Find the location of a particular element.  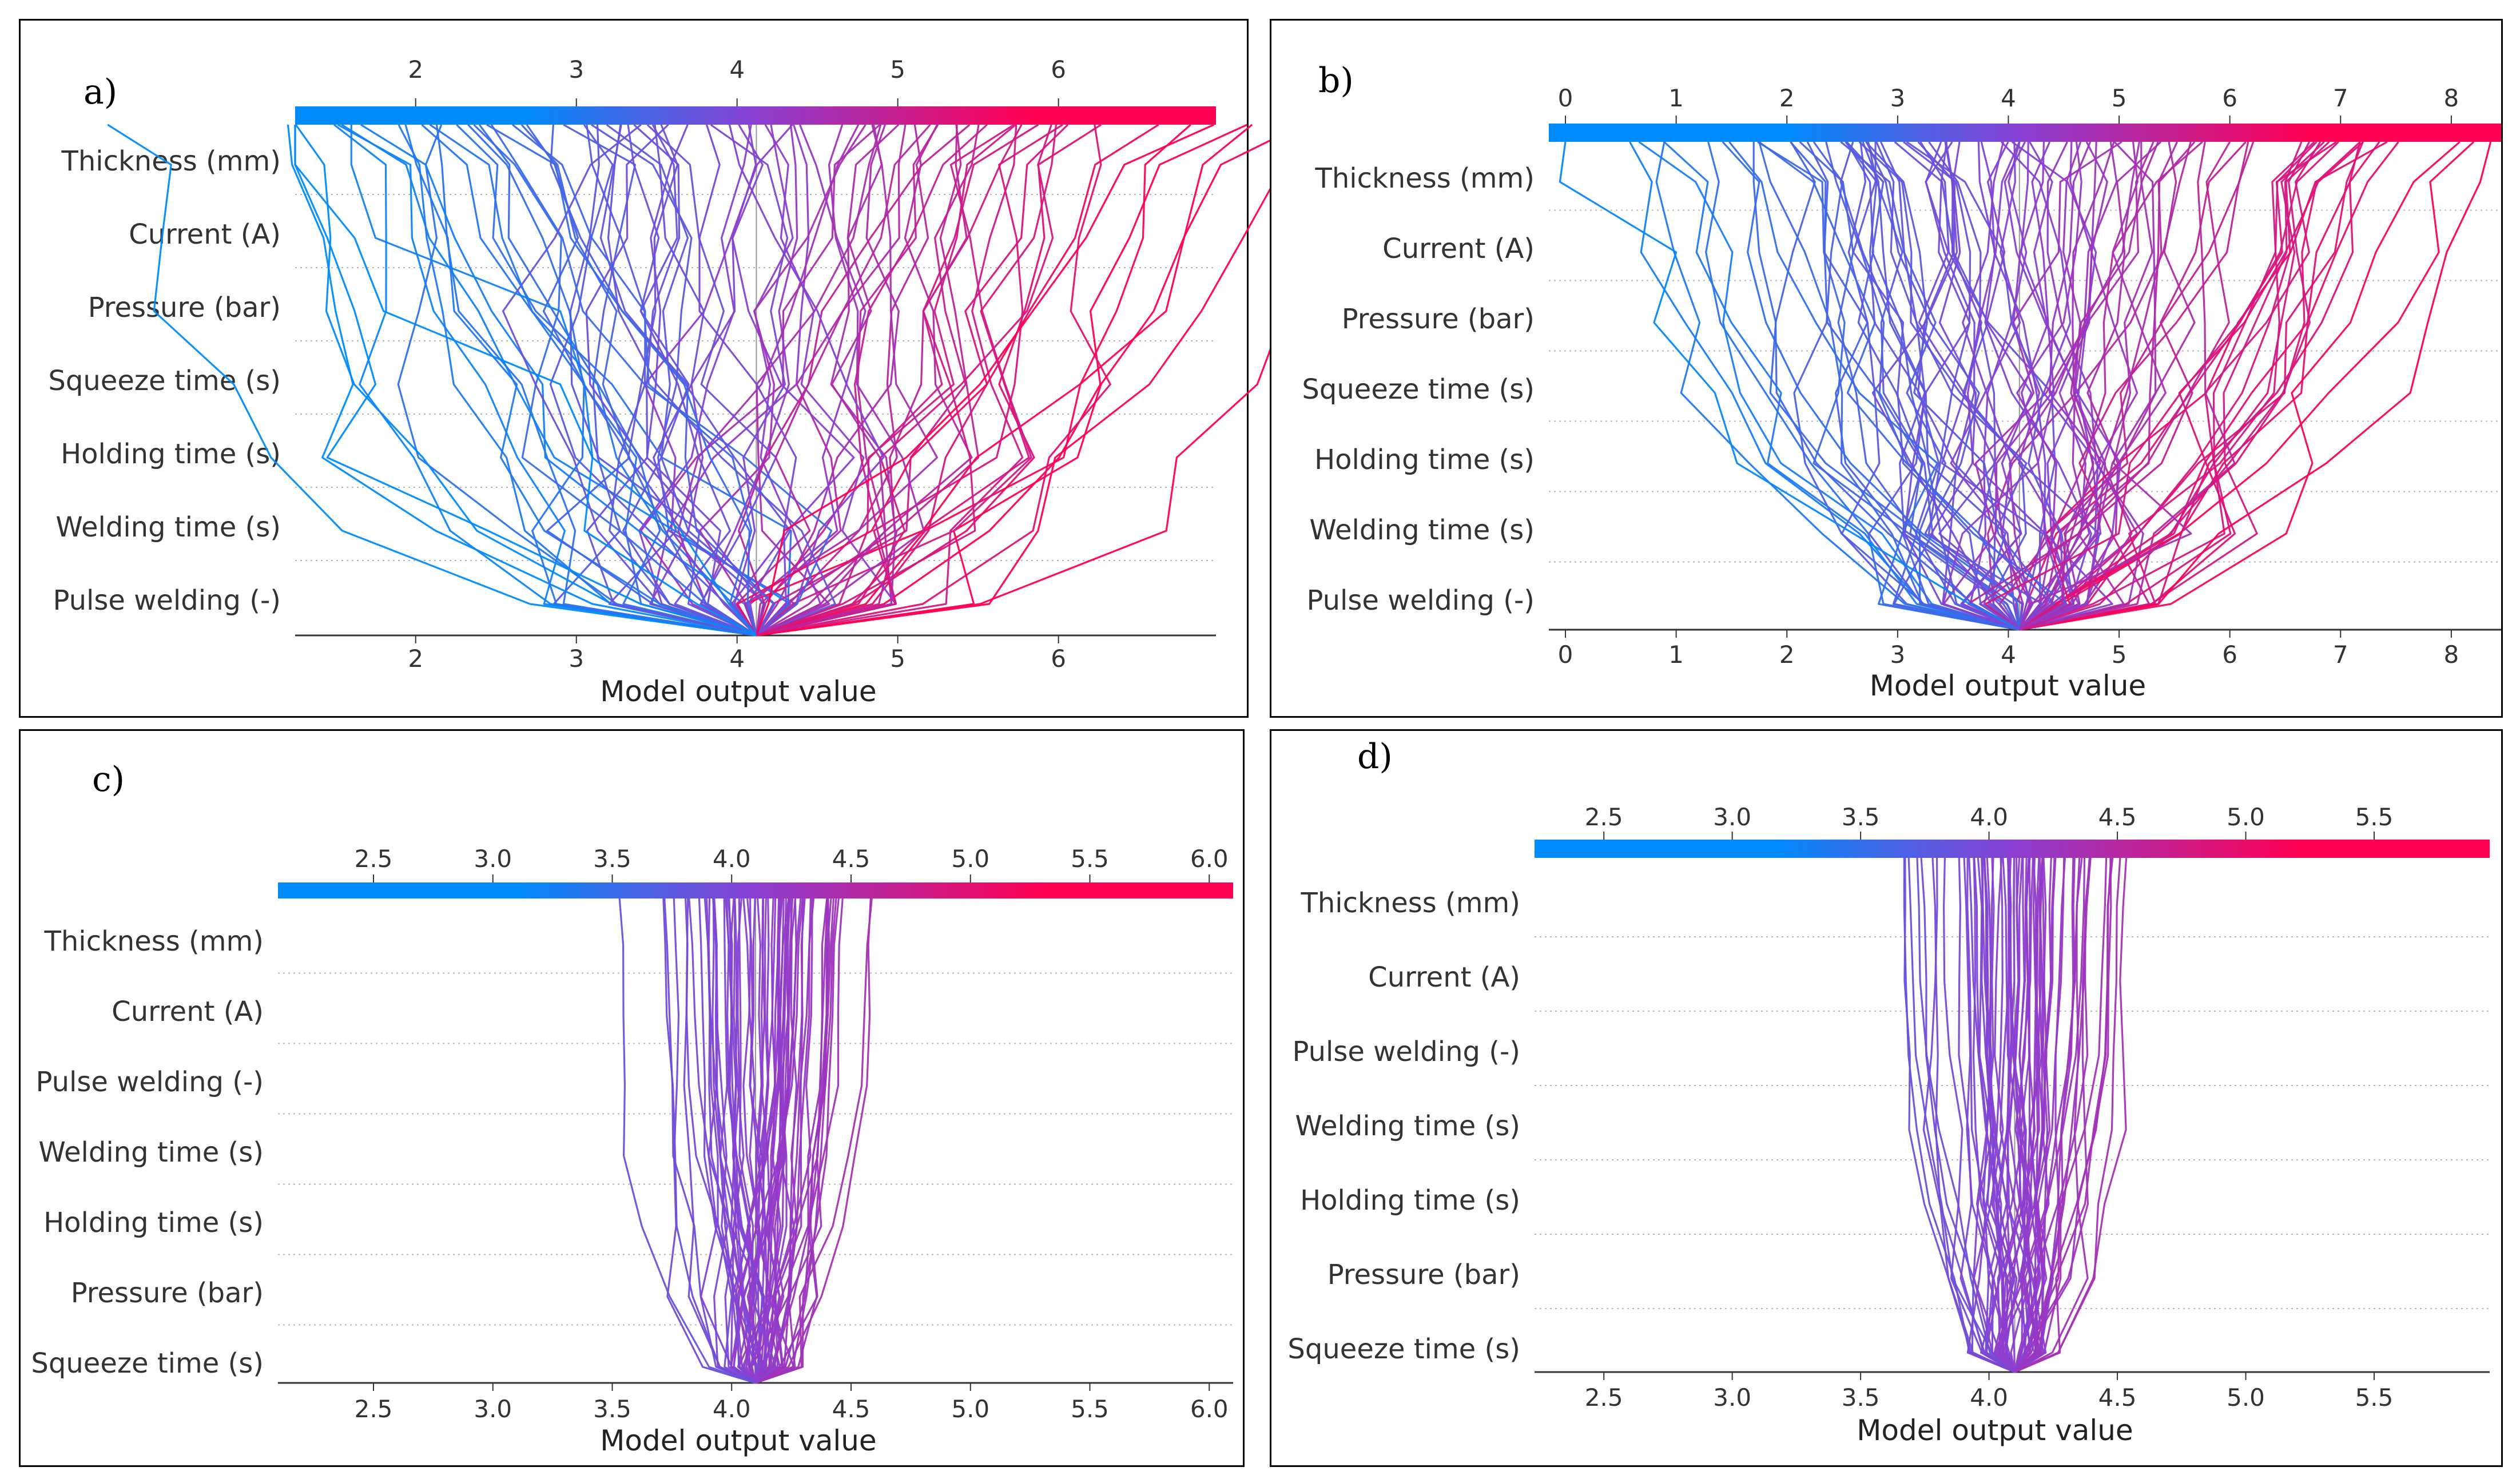

output-colorbar is located at coordinates (755, 116).